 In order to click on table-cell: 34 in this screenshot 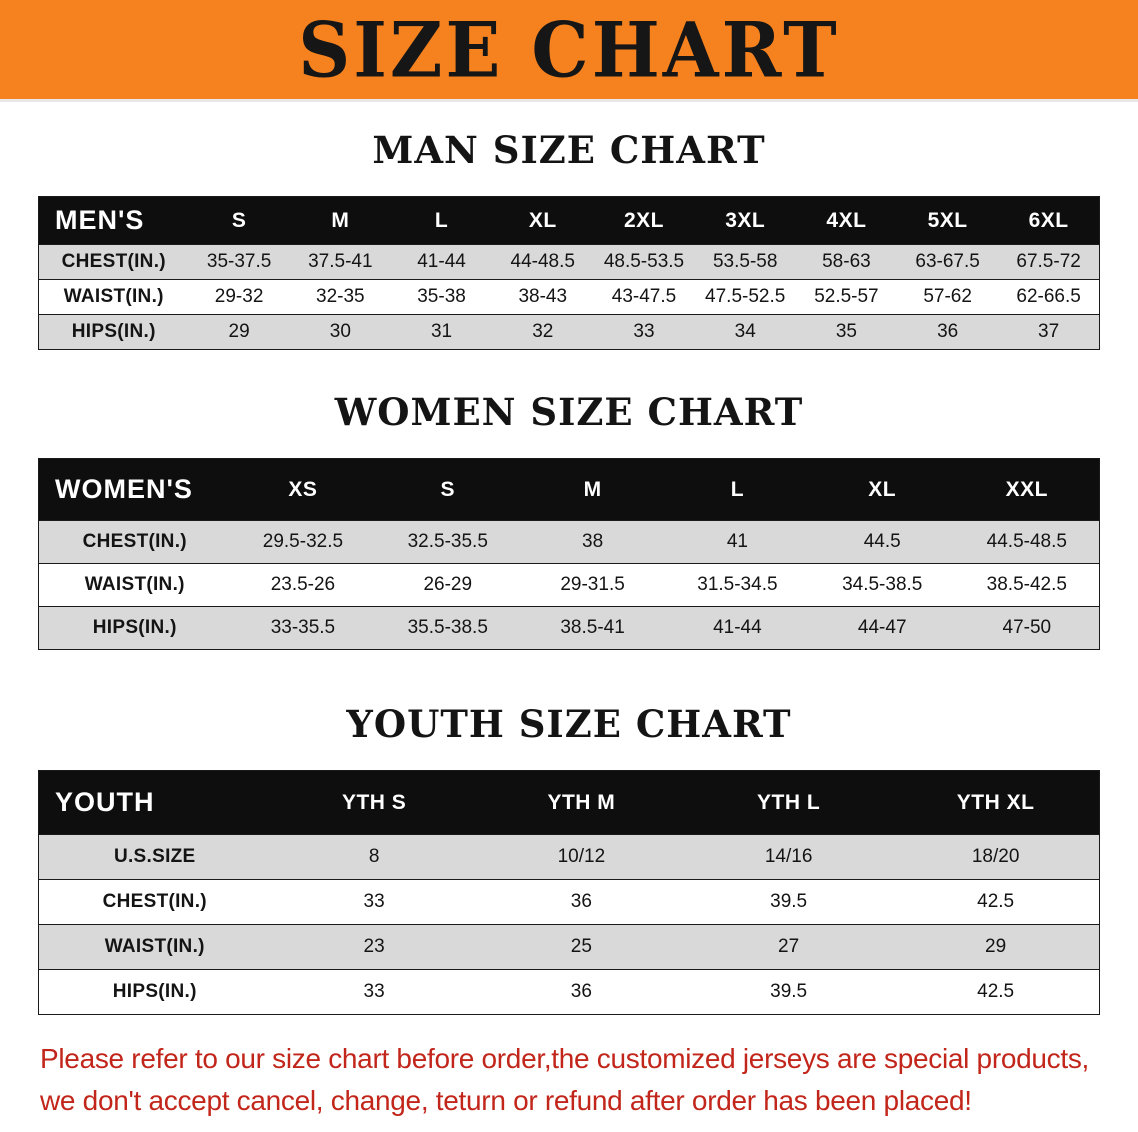, I will do `click(745, 331)`.